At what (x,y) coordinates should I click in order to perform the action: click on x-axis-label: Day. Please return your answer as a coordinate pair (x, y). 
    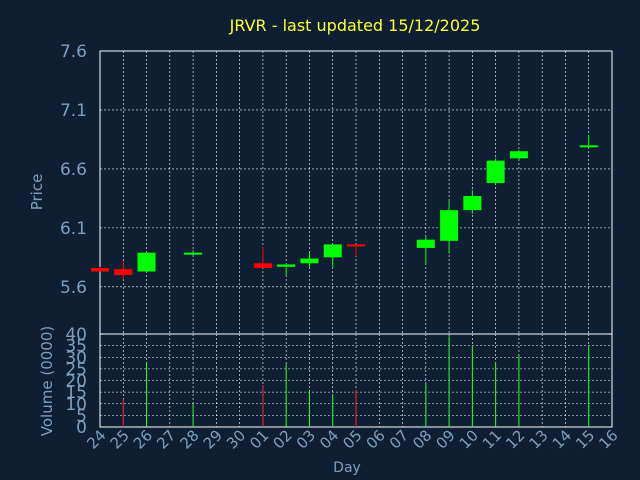
    Looking at the image, I should click on (347, 468).